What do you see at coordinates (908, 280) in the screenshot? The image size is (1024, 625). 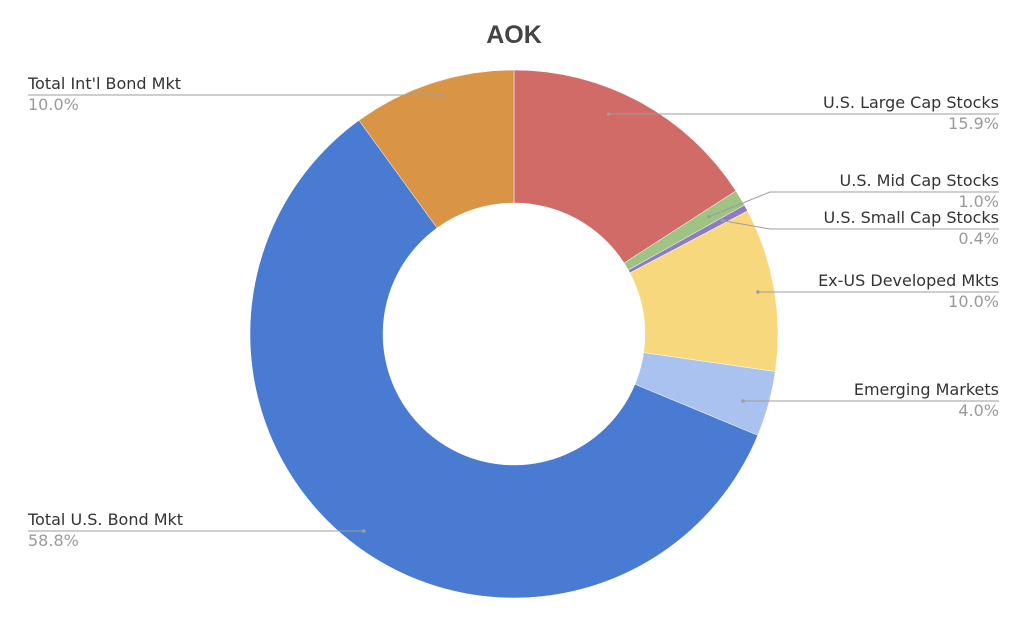 I see `slice-label: Ex-US Developed Mkts` at bounding box center [908, 280].